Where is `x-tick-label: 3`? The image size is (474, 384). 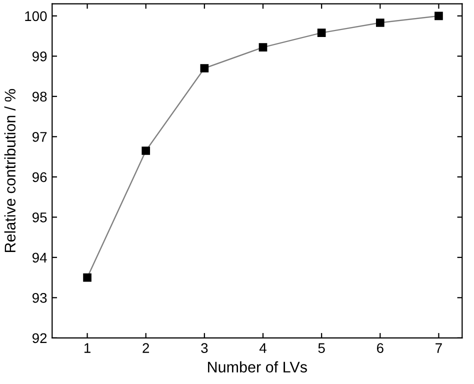
x-tick-label: 3 is located at coordinates (204, 348).